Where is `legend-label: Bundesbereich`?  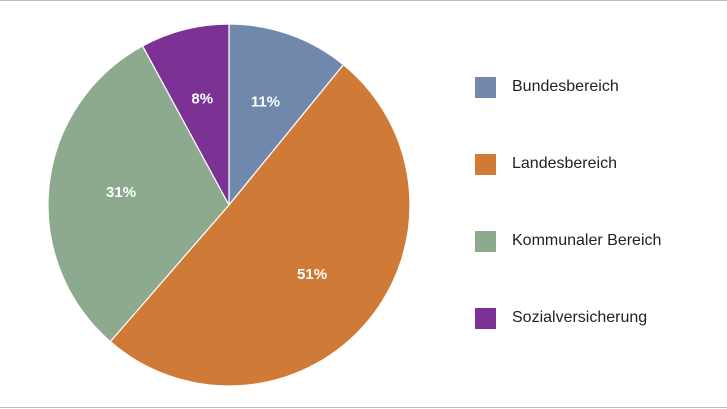
legend-label: Bundesbereich is located at coordinates (565, 86).